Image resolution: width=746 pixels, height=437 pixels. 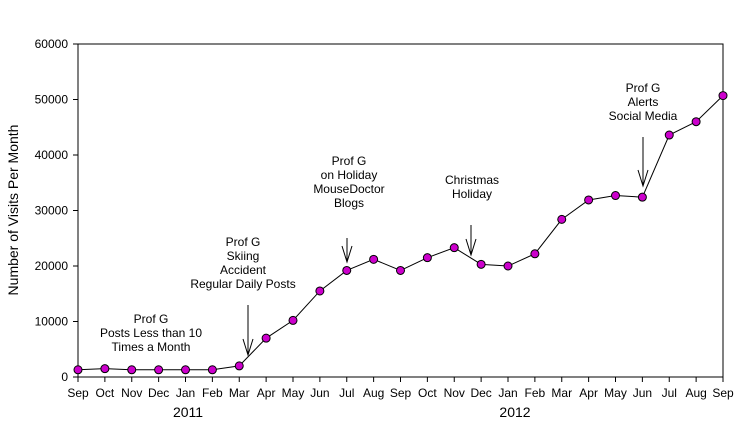 I want to click on annotation-line: on Holiday, so click(x=349, y=175).